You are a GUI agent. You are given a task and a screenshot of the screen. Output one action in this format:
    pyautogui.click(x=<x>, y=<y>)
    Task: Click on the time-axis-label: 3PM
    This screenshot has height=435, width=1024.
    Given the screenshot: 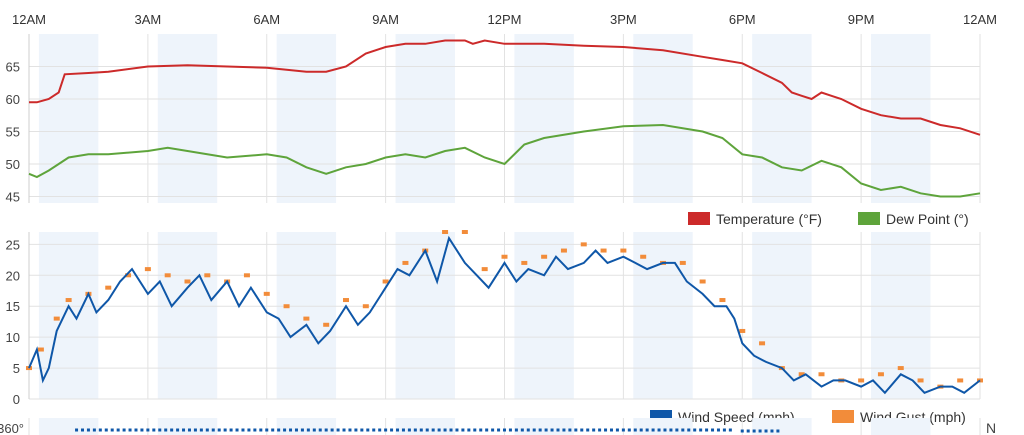 What is the action you would take?
    pyautogui.click(x=623, y=19)
    